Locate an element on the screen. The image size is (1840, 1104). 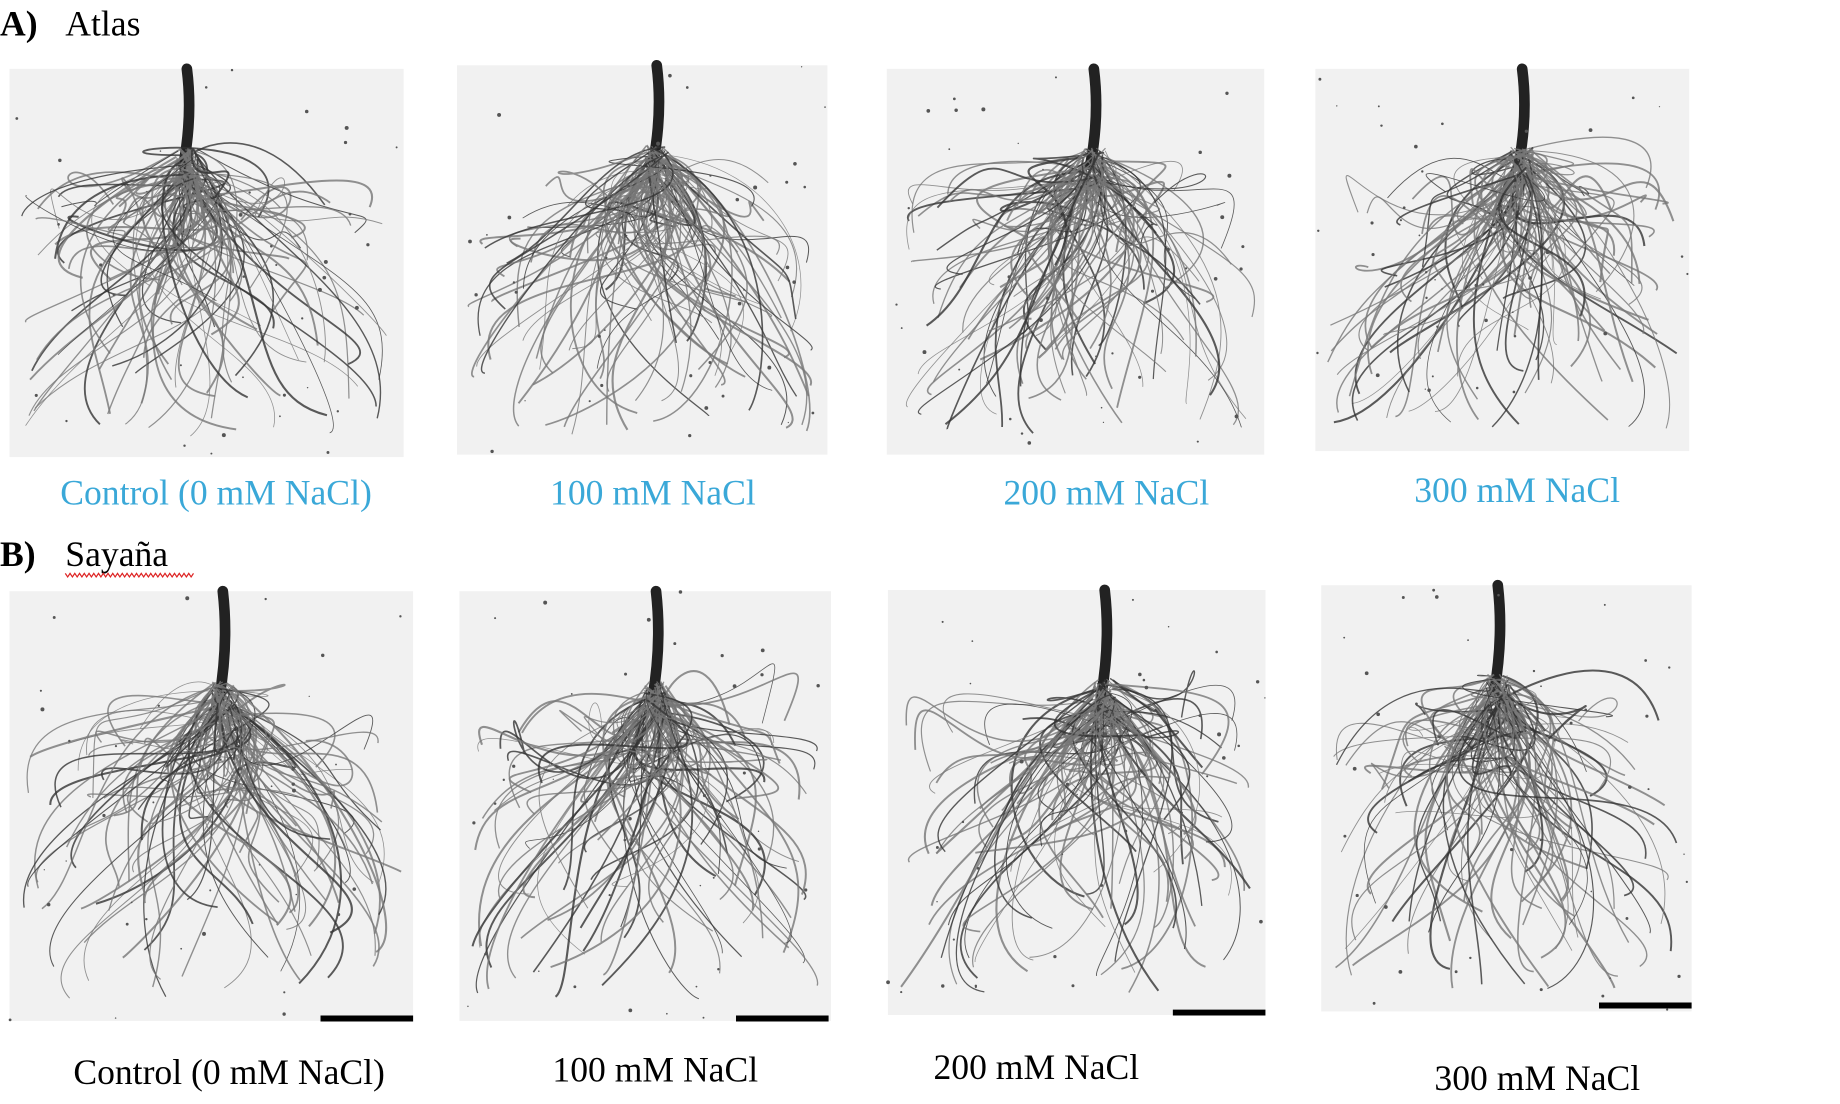
image-caption: 300 mM NaCl is located at coordinates (1537, 1078).